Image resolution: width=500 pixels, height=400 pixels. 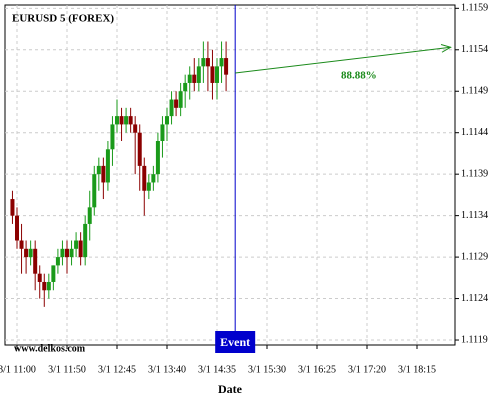 I want to click on x-tick-label: 3/1 11:50, so click(x=67, y=369).